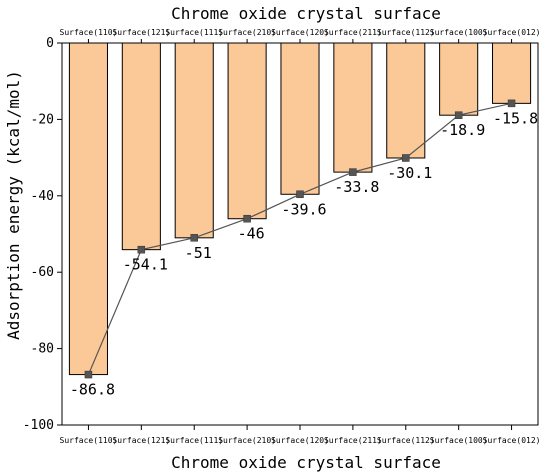 The image size is (550, 473). Describe the element at coordinates (512, 32) in the screenshot. I see `x-top-tick-label: Surface(012)` at that location.